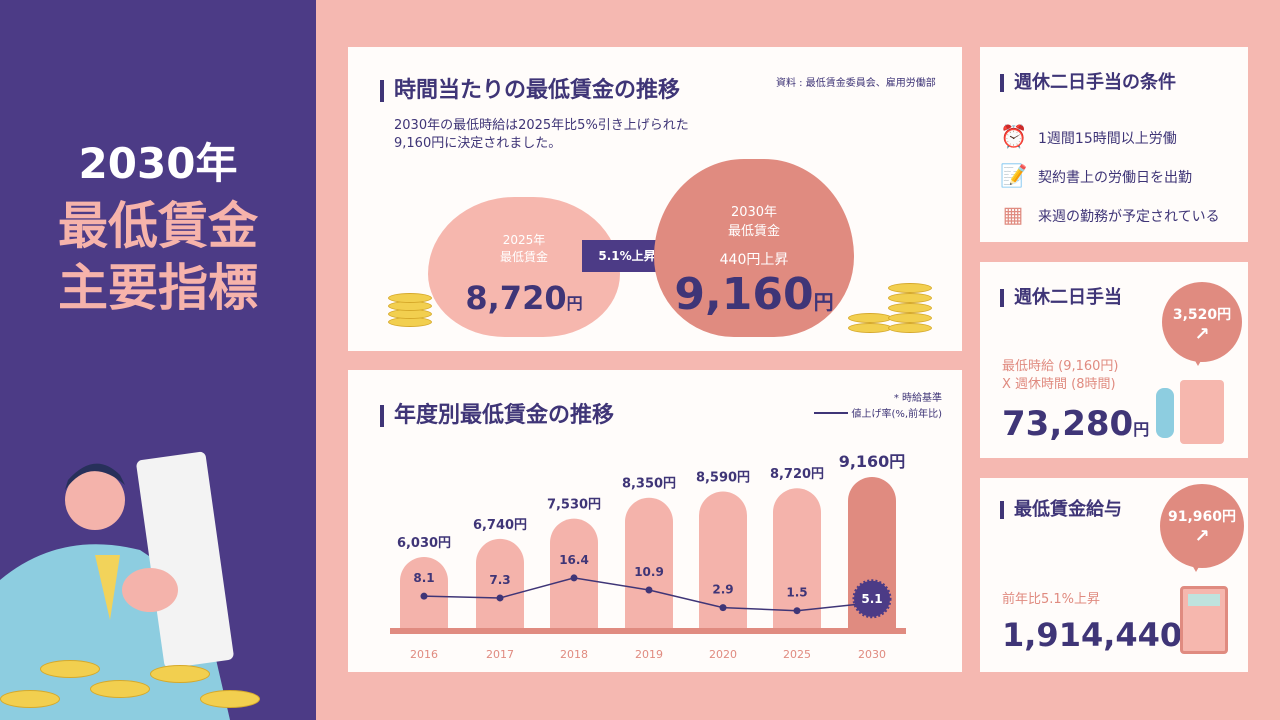 This screenshot has width=1280, height=720. I want to click on x-tick-label: 2020, so click(723, 654).